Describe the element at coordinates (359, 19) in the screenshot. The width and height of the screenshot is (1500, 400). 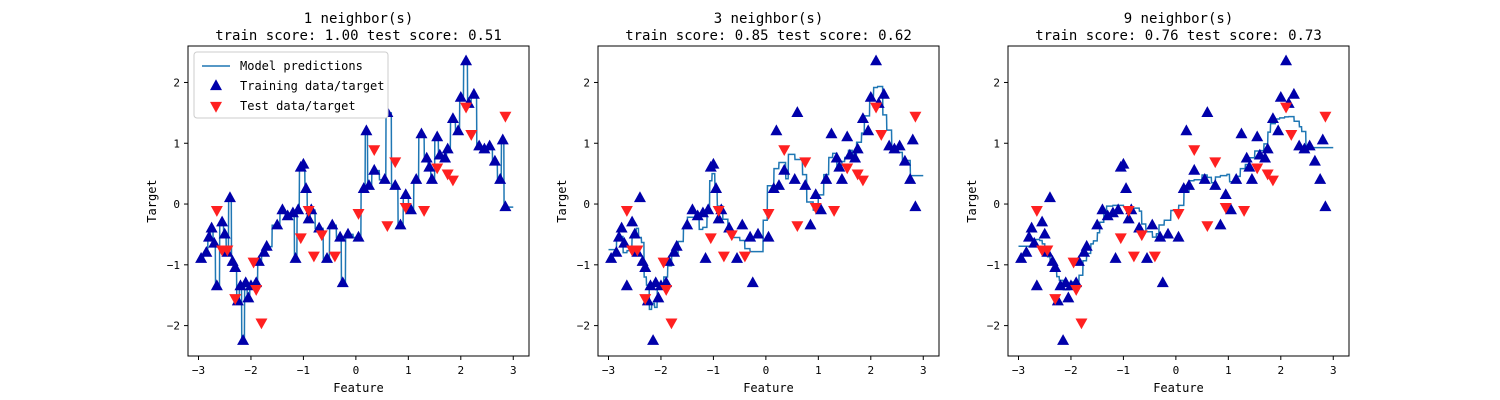
I see `chart-title: 1 neighbor(s)` at that location.